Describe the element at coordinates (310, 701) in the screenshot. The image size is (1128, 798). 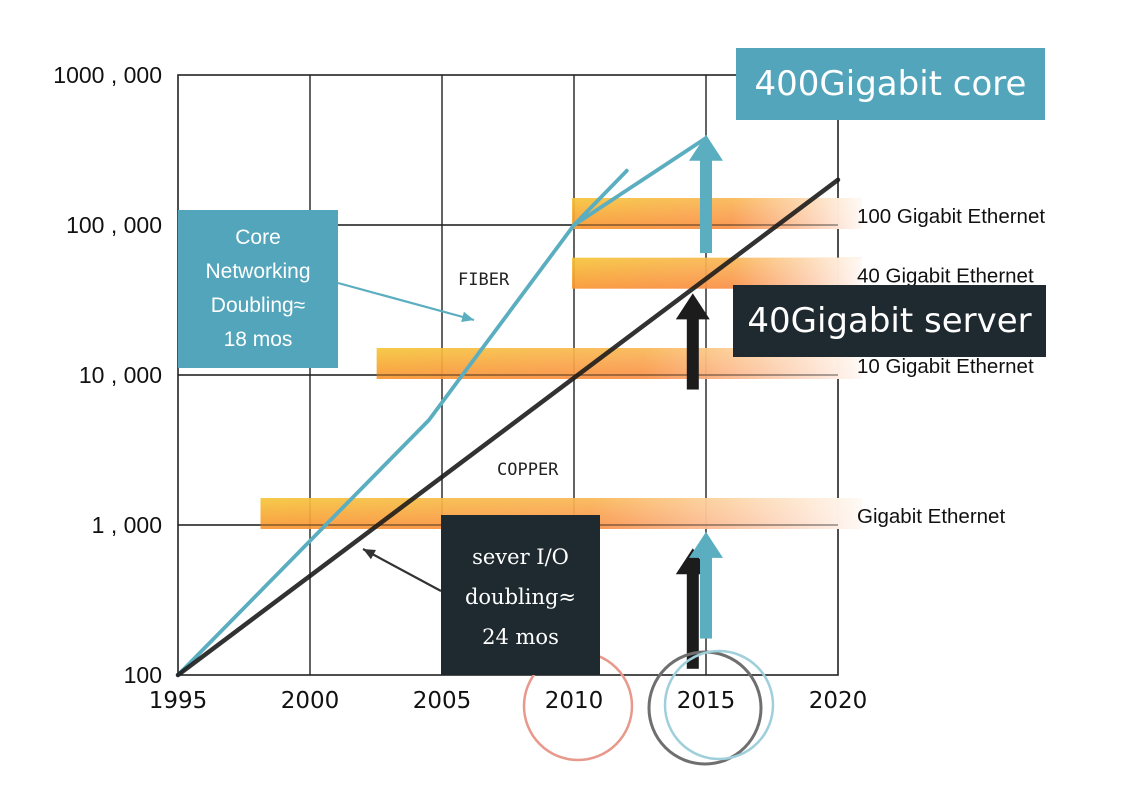
I see `x-tick-label: 2000` at that location.